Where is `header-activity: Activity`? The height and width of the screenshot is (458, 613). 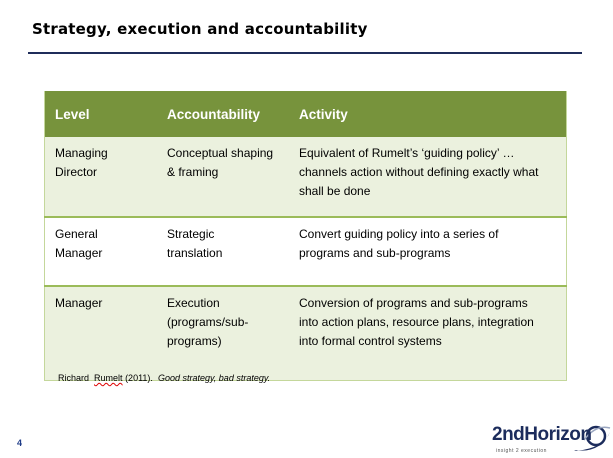
header-activity: Activity is located at coordinates (428, 114).